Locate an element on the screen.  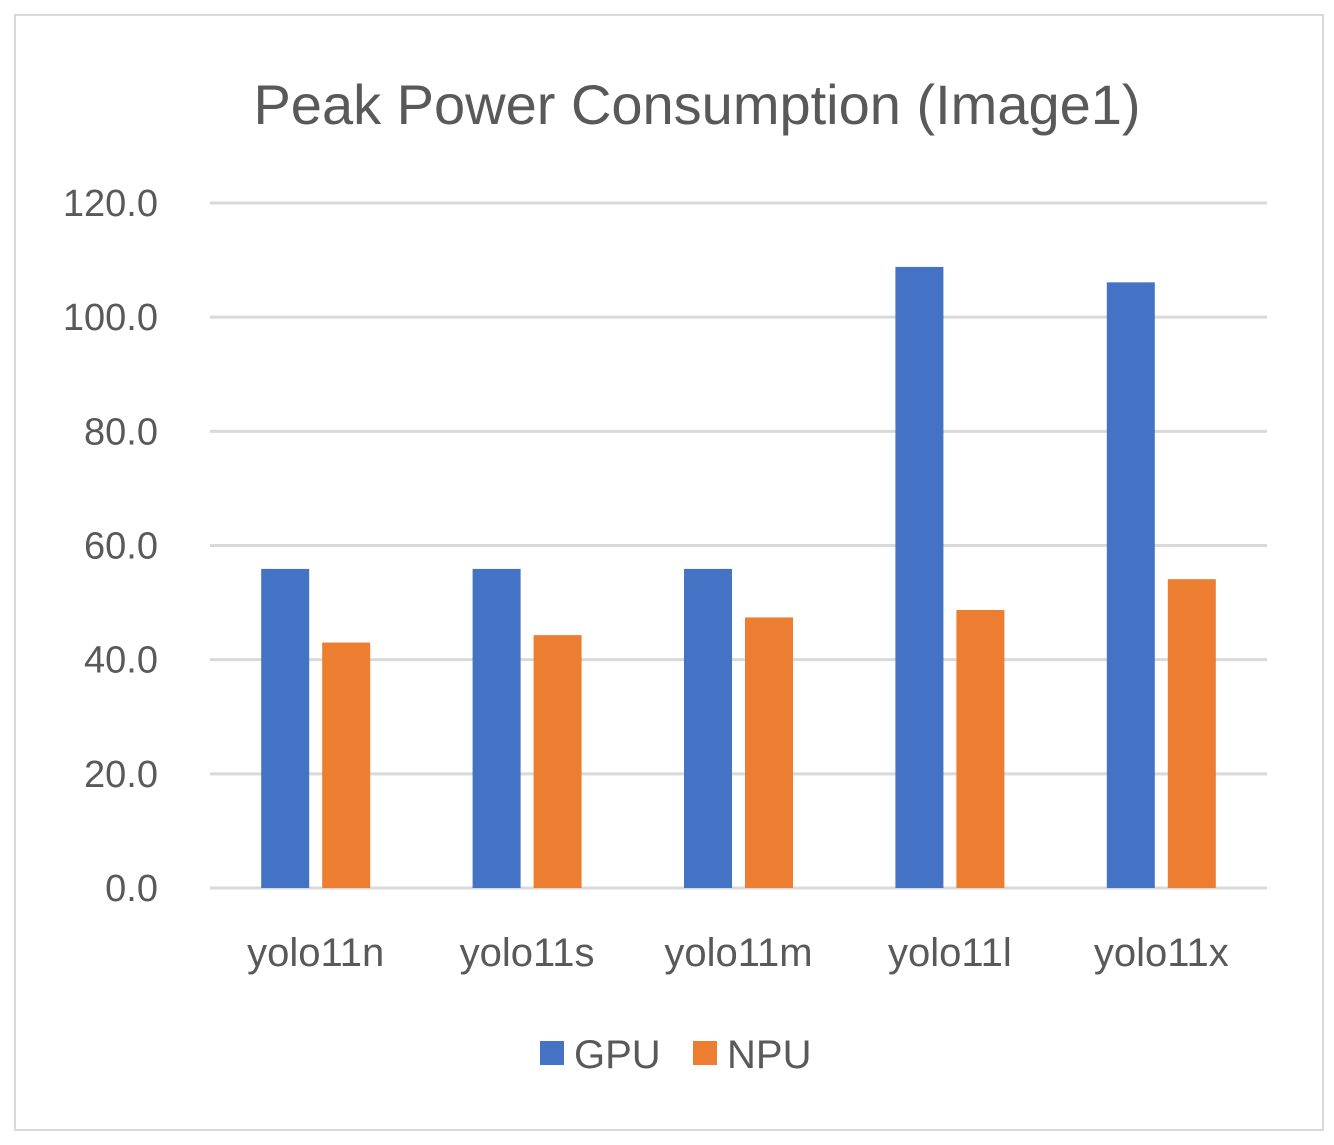
y-tick-label: 80.0 is located at coordinates (121, 432).